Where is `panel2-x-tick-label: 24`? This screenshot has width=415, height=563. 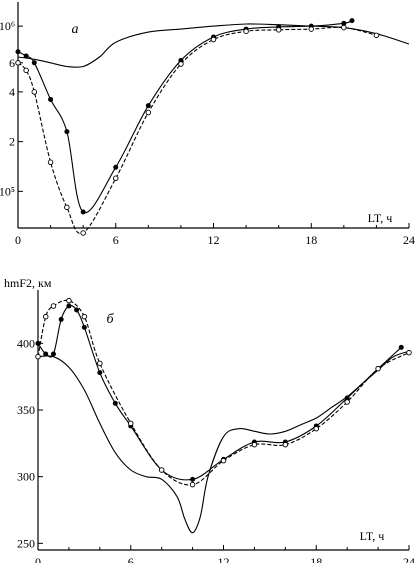
panel2-x-tick-label: 24 is located at coordinates (409, 559).